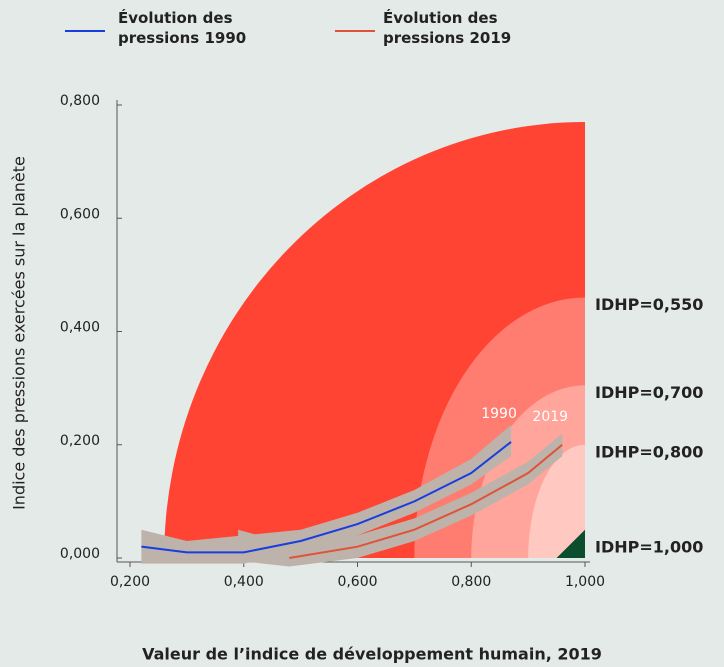 Image resolution: width=724 pixels, height=667 pixels. What do you see at coordinates (80, 214) in the screenshot?
I see `y-tick-label: 0,600` at bounding box center [80, 214].